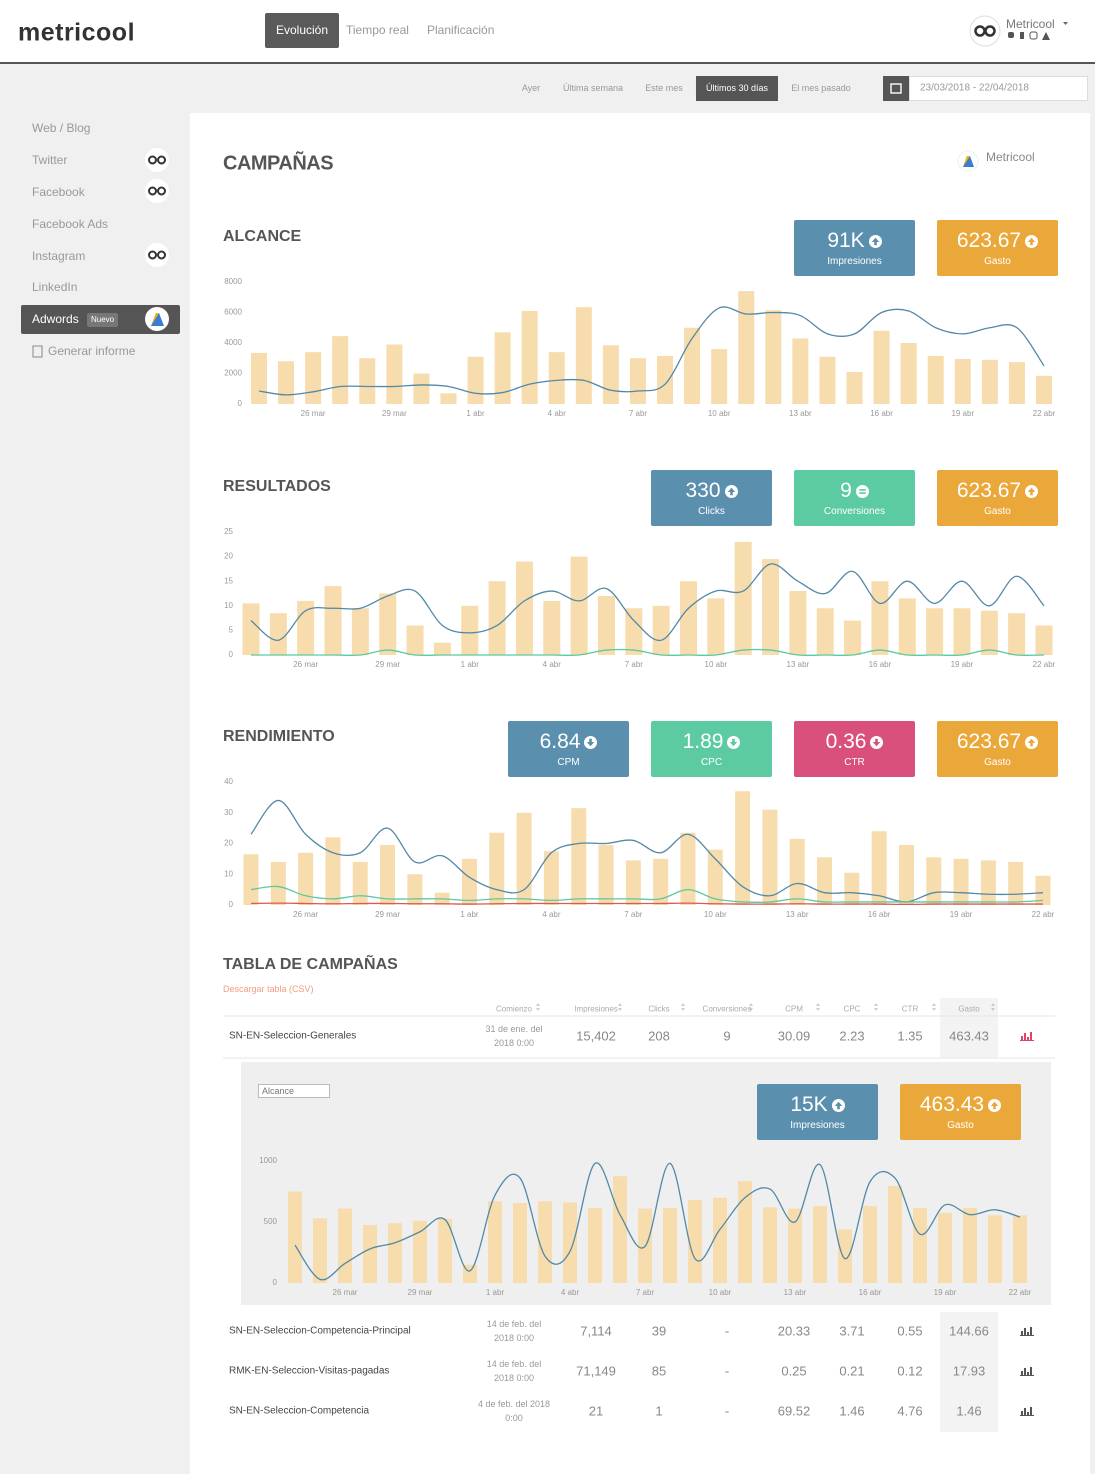  I want to click on kpi-value: 9, so click(846, 490).